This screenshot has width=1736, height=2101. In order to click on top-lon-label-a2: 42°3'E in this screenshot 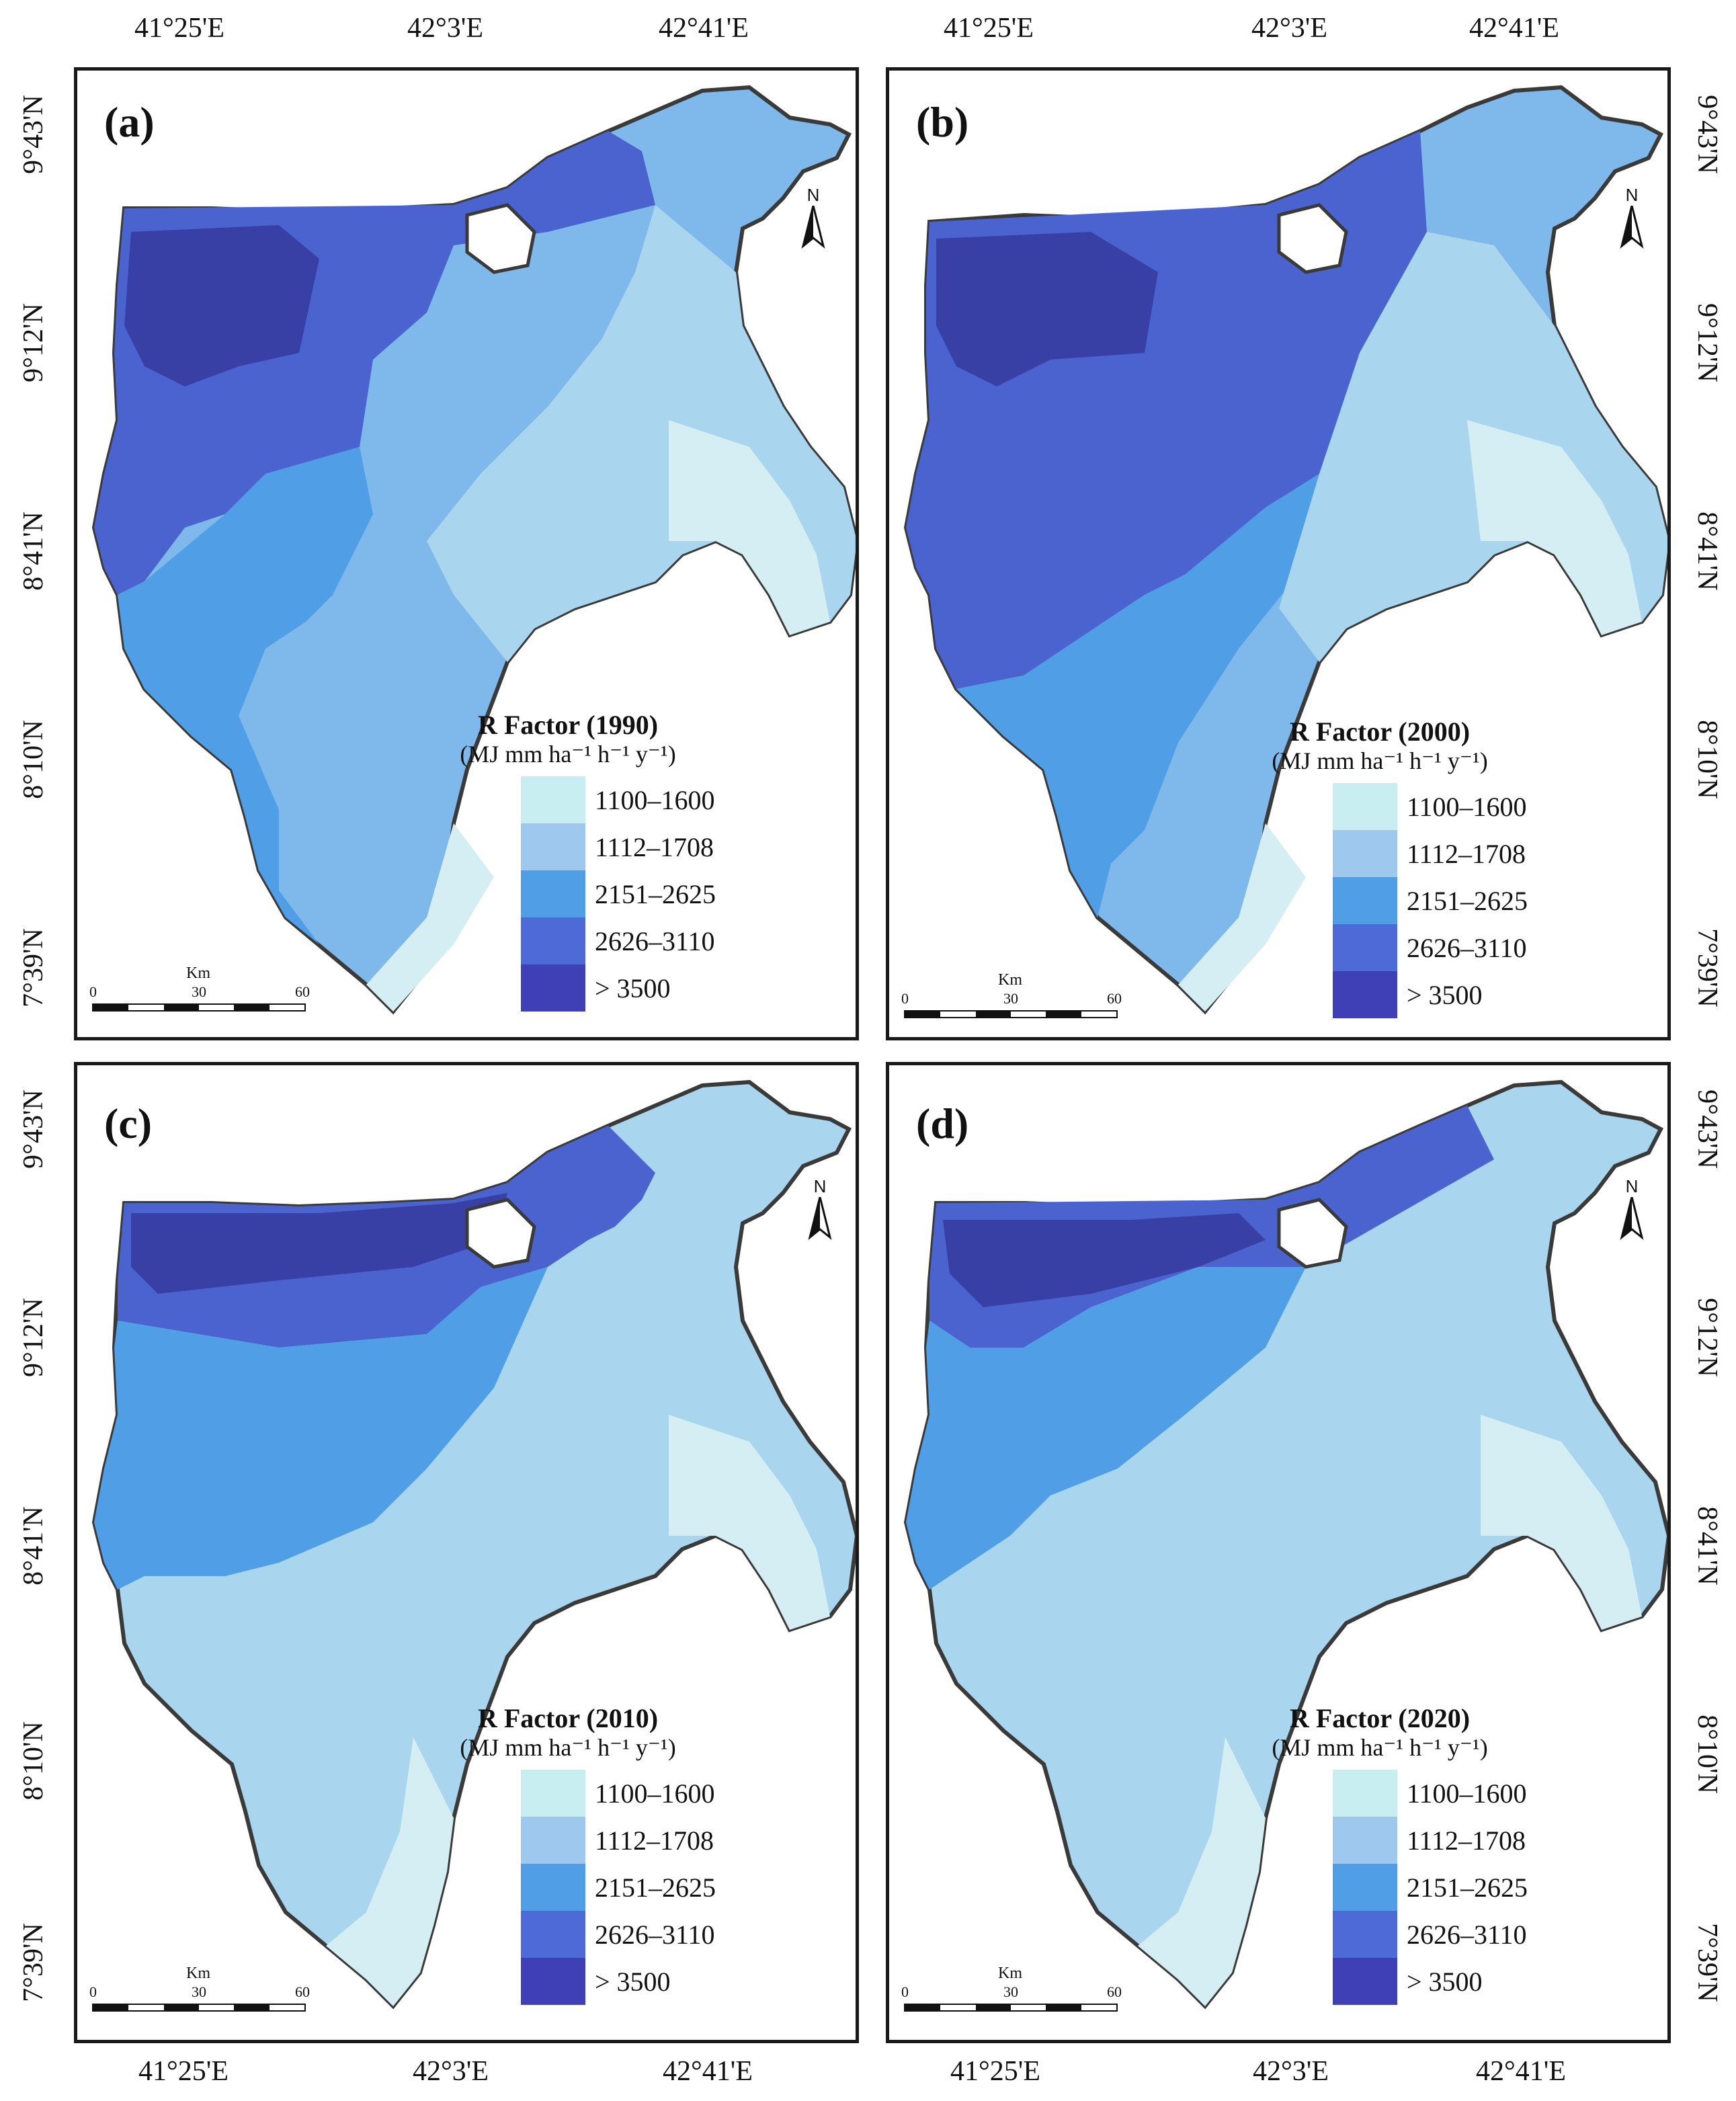, I will do `click(445, 29)`.